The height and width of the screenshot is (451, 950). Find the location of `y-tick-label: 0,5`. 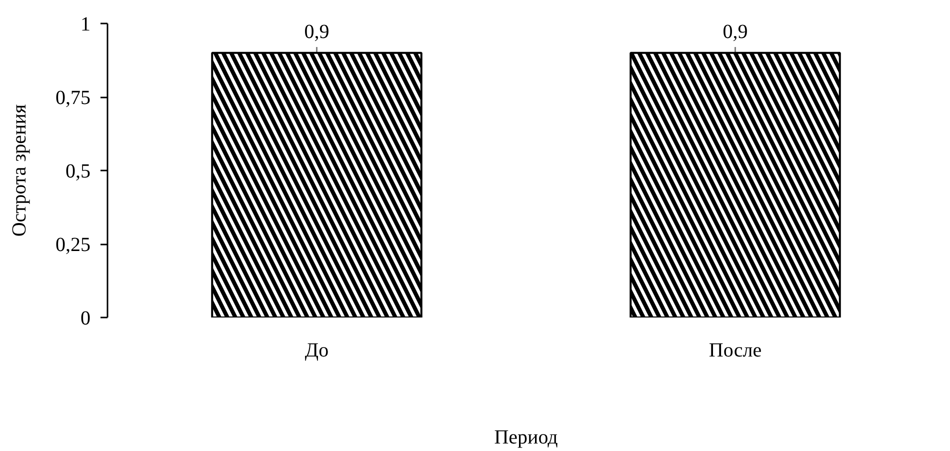

y-tick-label: 0,5 is located at coordinates (78, 171).